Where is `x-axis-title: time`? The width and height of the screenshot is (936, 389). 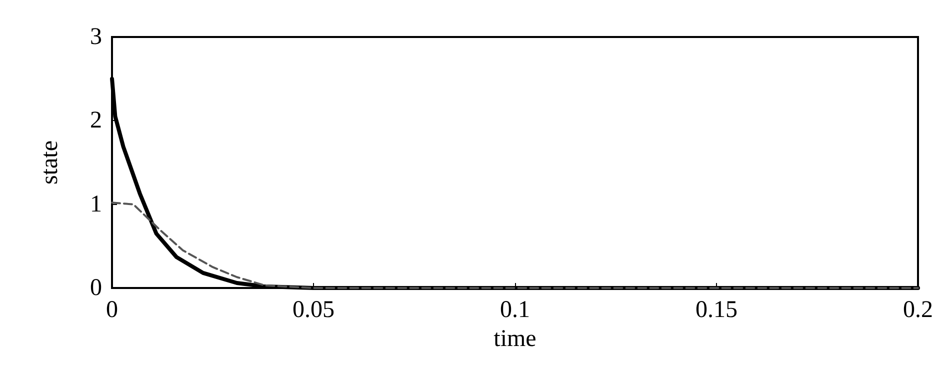 x-axis-title: time is located at coordinates (515, 339).